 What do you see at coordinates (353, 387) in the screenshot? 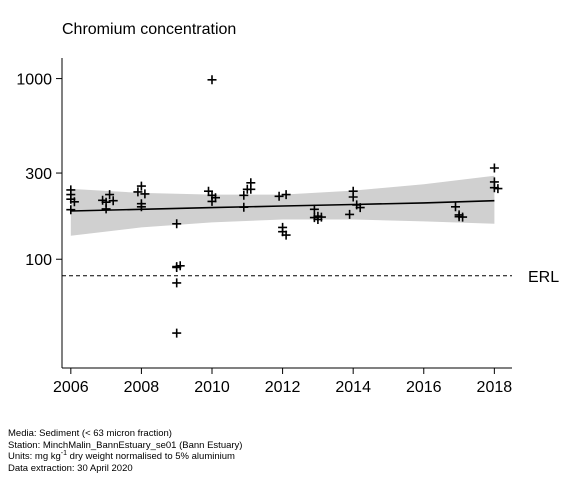
I see `x-tick-label: 2014` at bounding box center [353, 387].